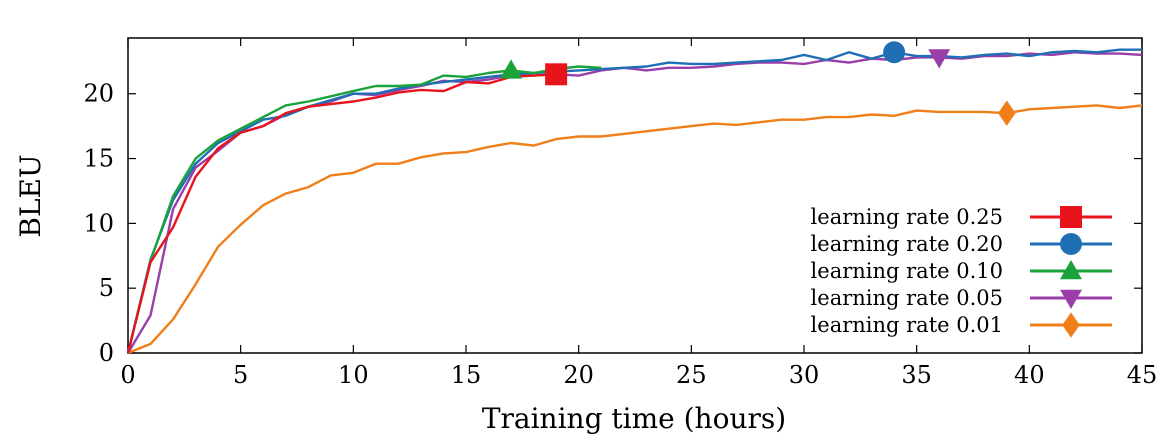 The height and width of the screenshot is (447, 1172). Describe the element at coordinates (916, 375) in the screenshot. I see `x-tick-label: 35` at that location.